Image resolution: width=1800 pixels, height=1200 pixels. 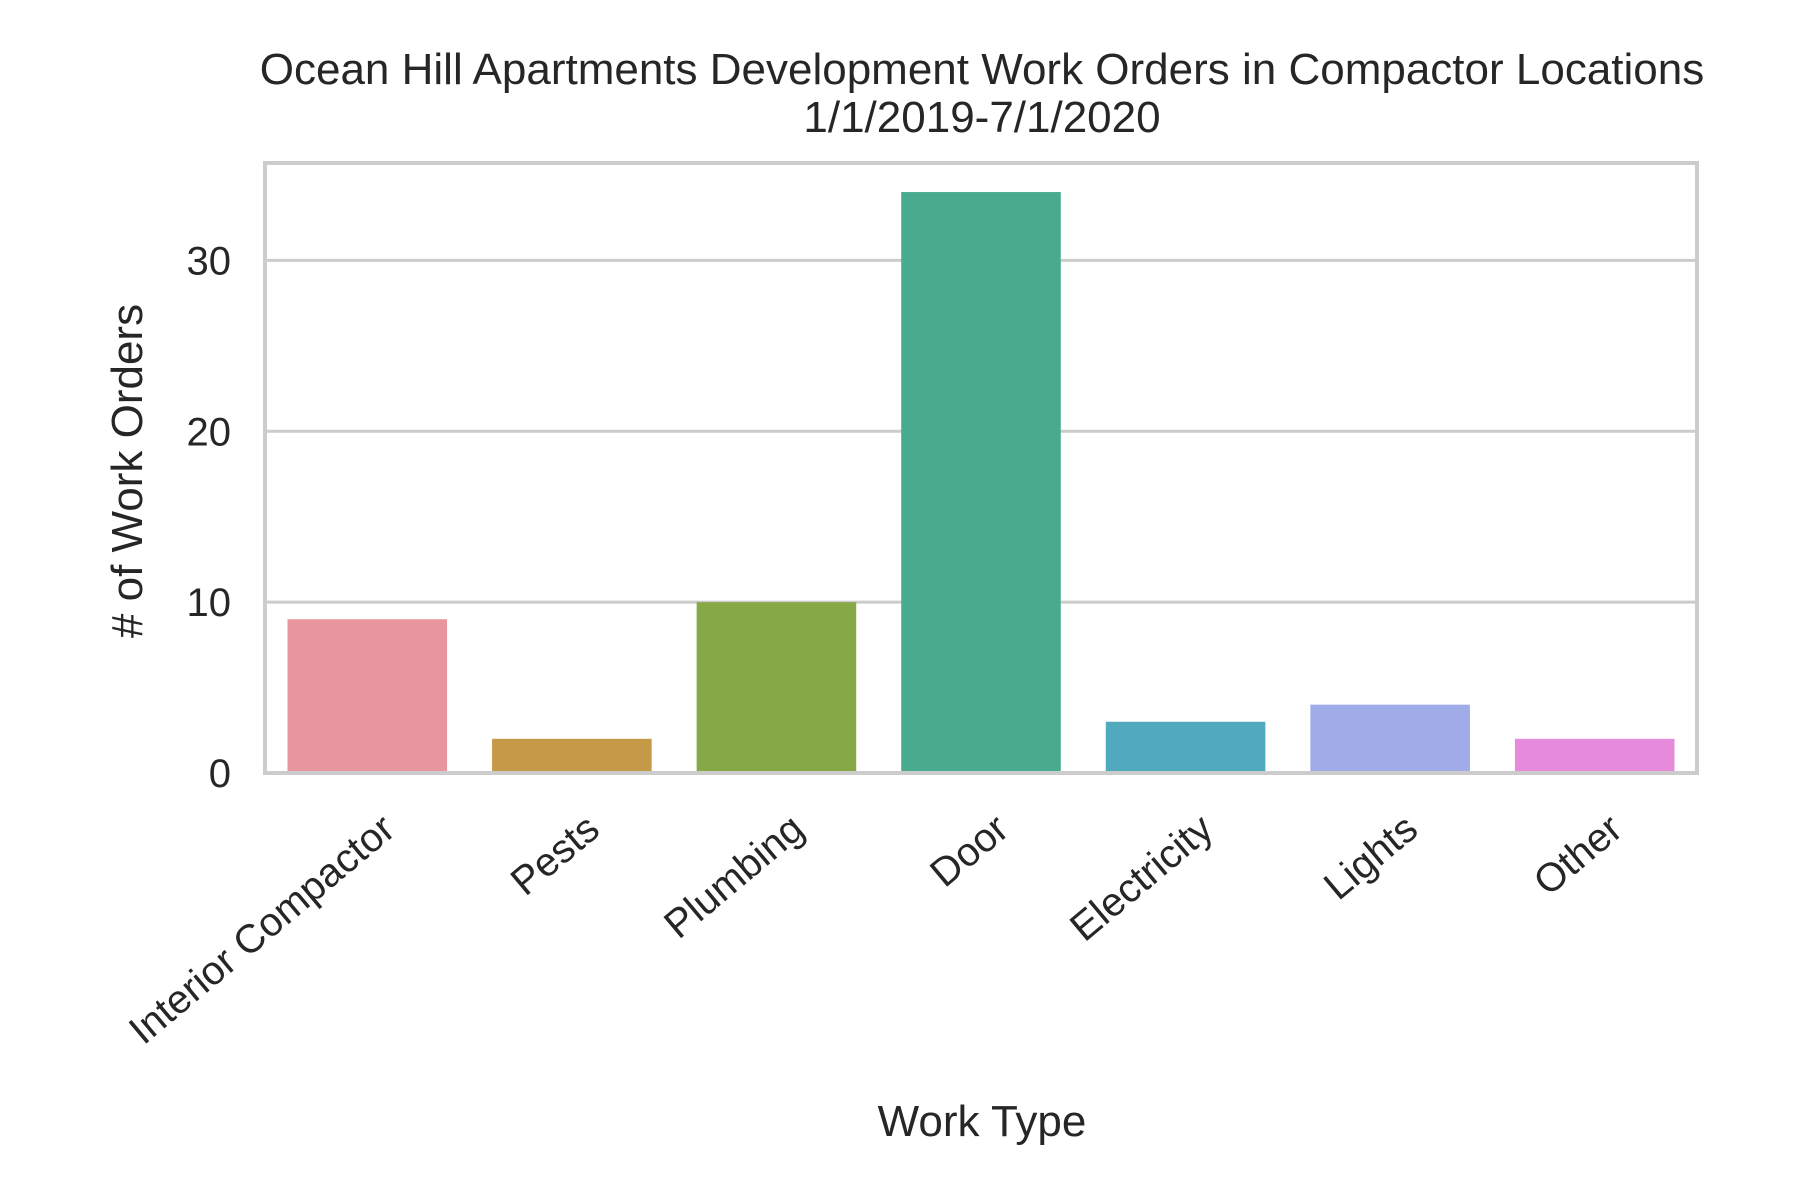 What do you see at coordinates (969, 850) in the screenshot?
I see `x-tick-label: Door` at bounding box center [969, 850].